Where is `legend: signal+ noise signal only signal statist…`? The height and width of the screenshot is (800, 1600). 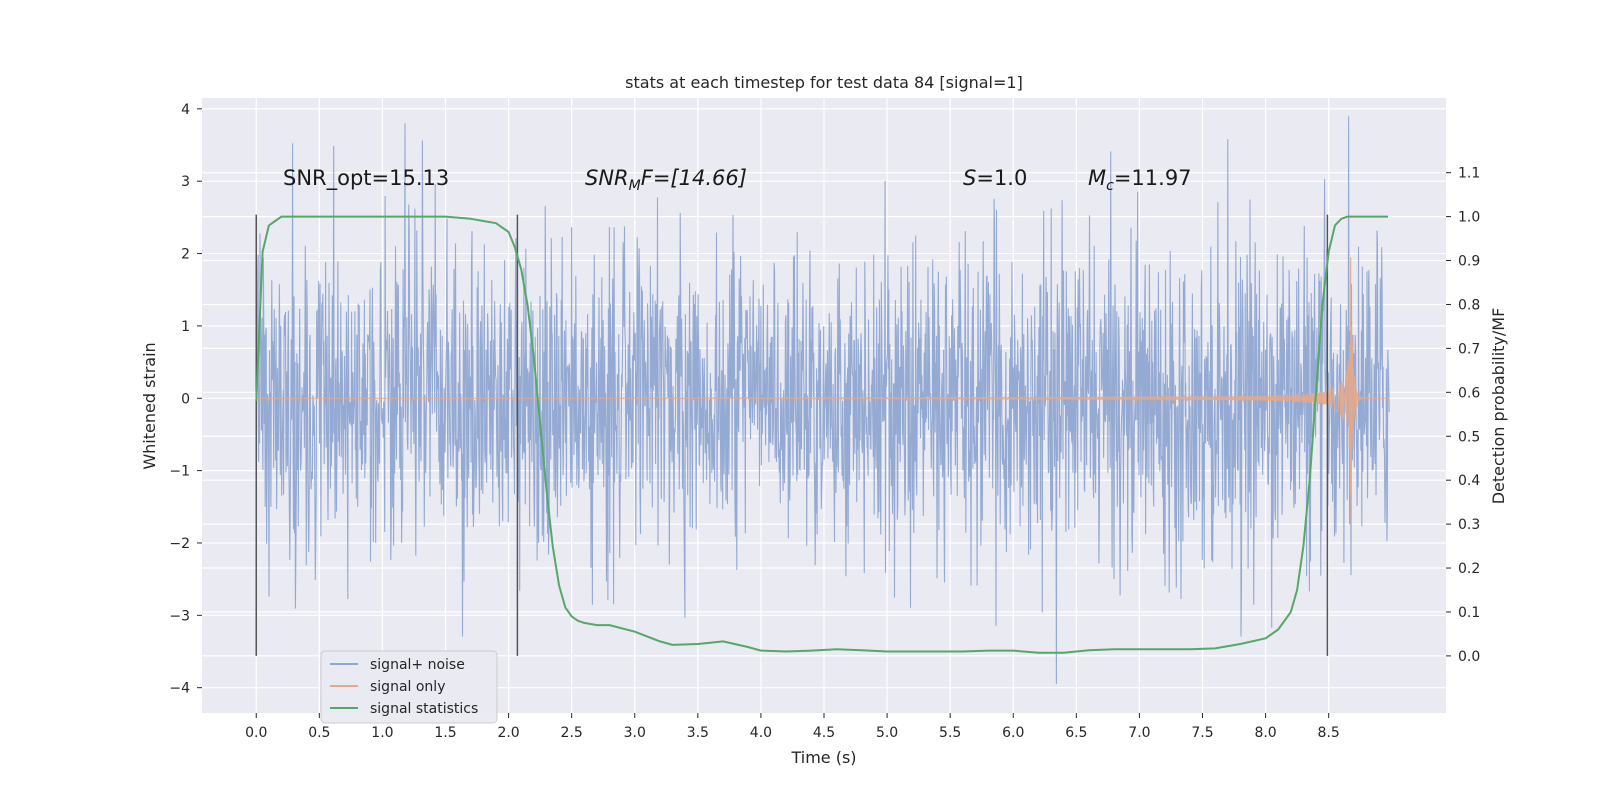 legend: signal+ noise signal only signal statist… is located at coordinates (409, 687).